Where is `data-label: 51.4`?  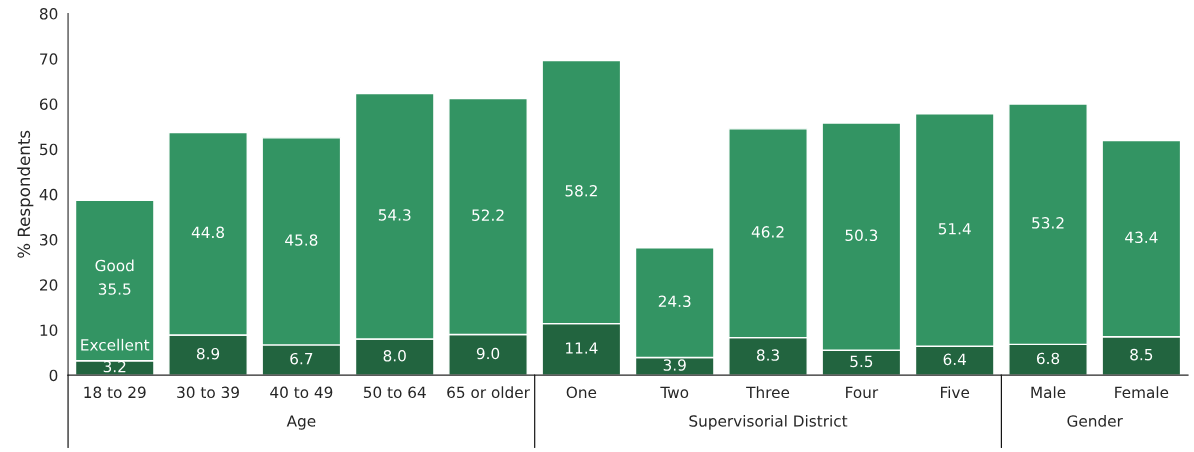 data-label: 51.4 is located at coordinates (954, 229).